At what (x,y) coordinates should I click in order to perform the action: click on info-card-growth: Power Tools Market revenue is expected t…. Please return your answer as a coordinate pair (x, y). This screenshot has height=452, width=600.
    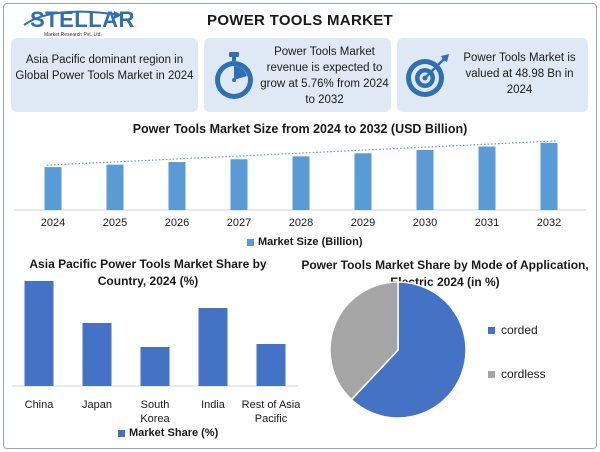
    Looking at the image, I should click on (297, 75).